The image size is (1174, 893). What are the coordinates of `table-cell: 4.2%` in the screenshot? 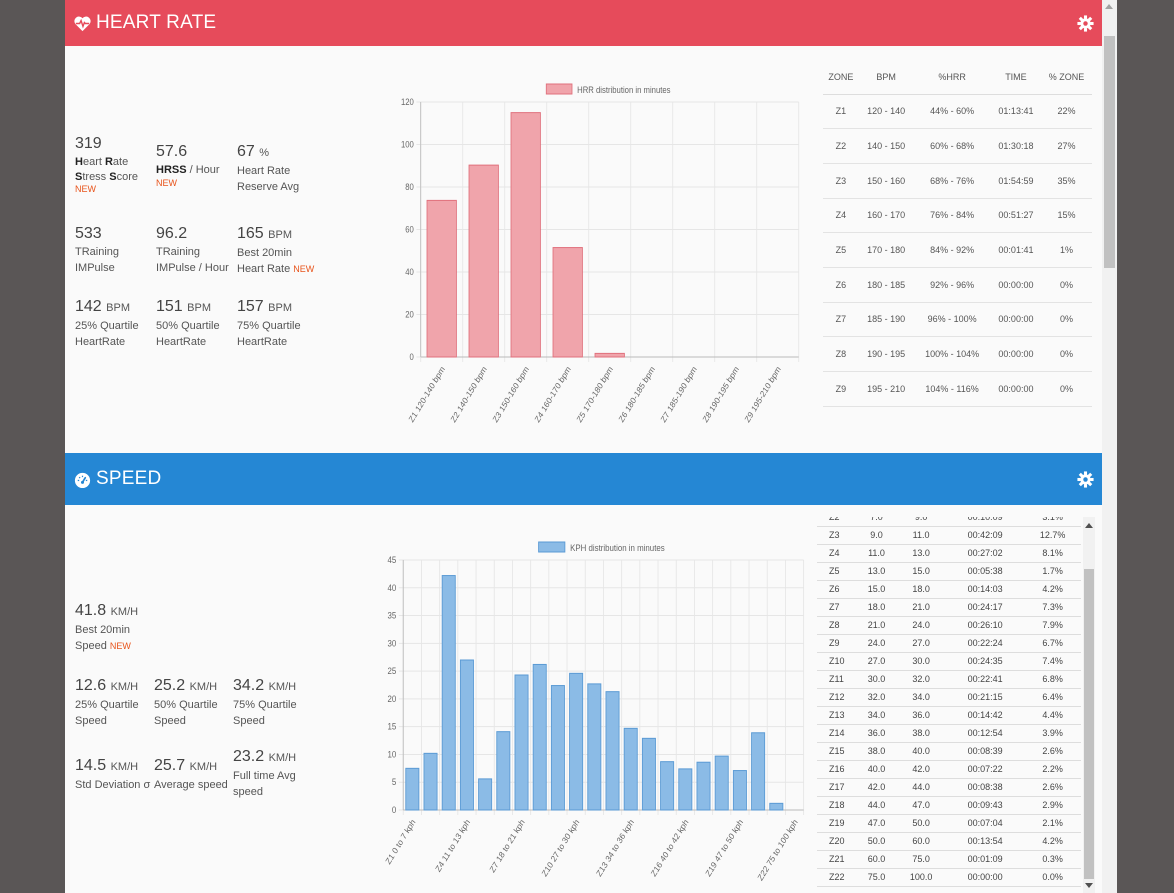 It's located at (1052, 841).